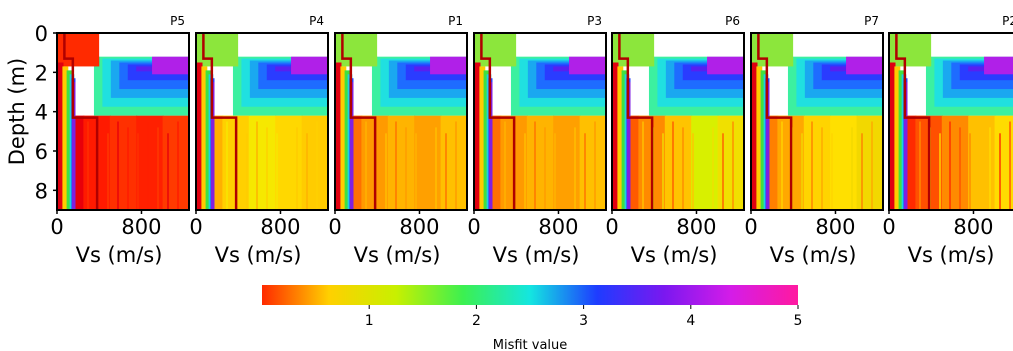 The width and height of the screenshot is (1013, 351). What do you see at coordinates (41, 191) in the screenshot?
I see `y-tick-label: 8` at bounding box center [41, 191].